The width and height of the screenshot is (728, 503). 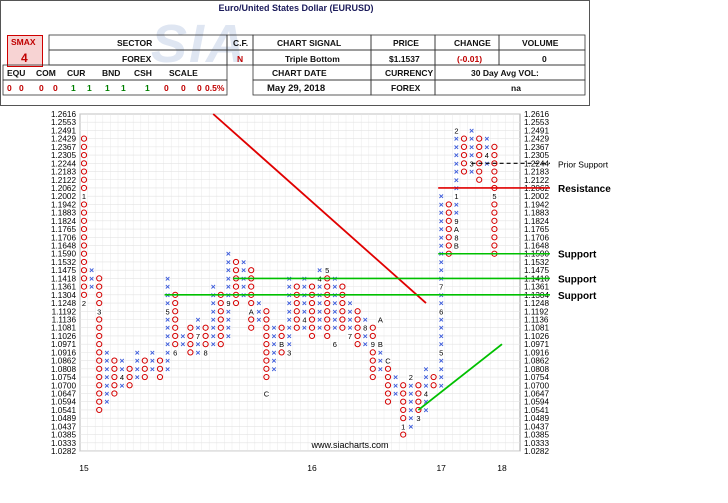 I want to click on y-tick-label-left: 1.1361, so click(x=63, y=287).